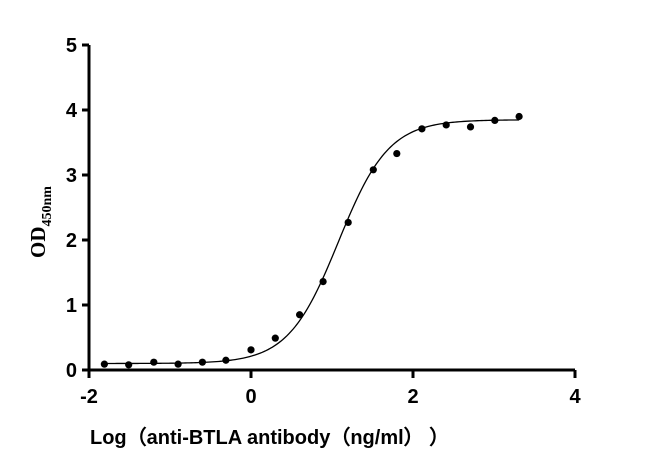  Describe the element at coordinates (71, 306) in the screenshot. I see `y-tick-label: 1` at that location.